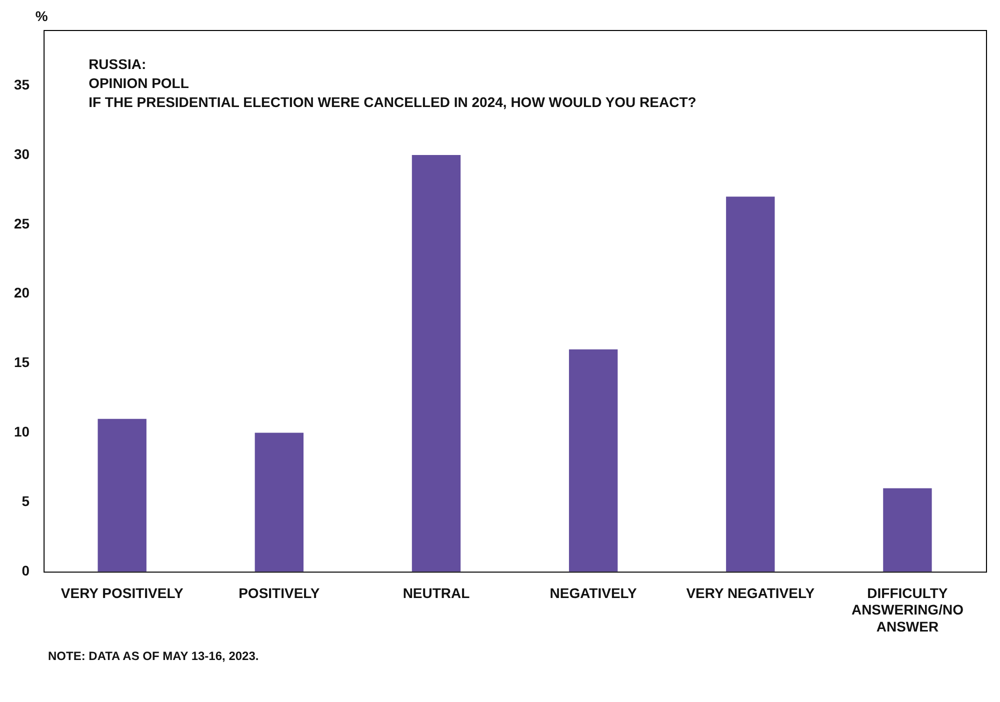 The image size is (1000, 702). Describe the element at coordinates (122, 592) in the screenshot. I see `x-tick-label: VERY POSITIVELY` at that location.